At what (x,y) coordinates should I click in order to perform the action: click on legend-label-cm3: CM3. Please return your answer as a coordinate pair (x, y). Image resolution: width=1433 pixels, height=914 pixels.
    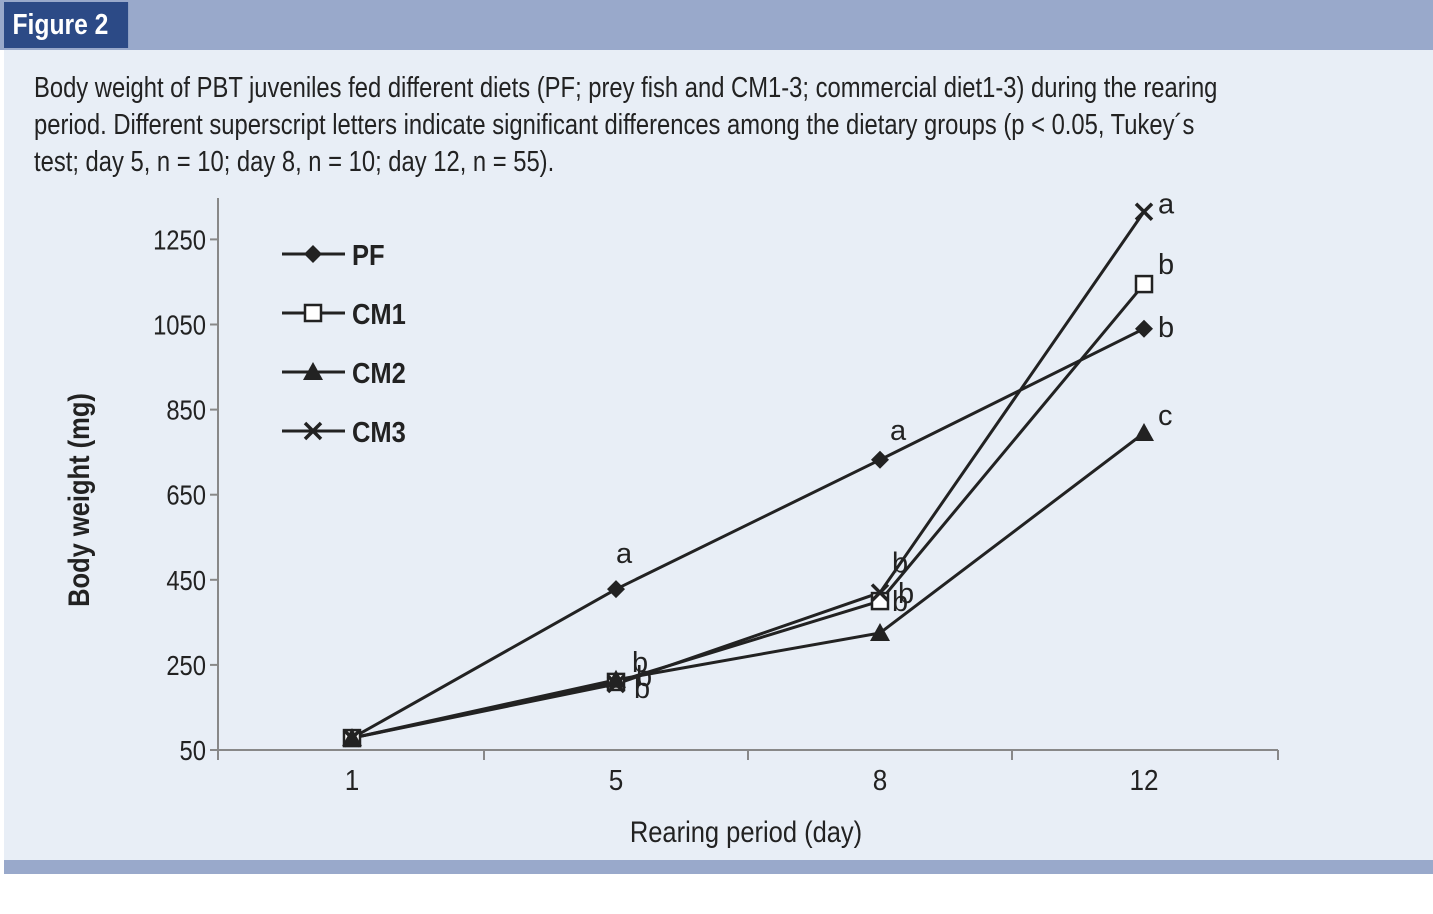
    Looking at the image, I should click on (379, 431).